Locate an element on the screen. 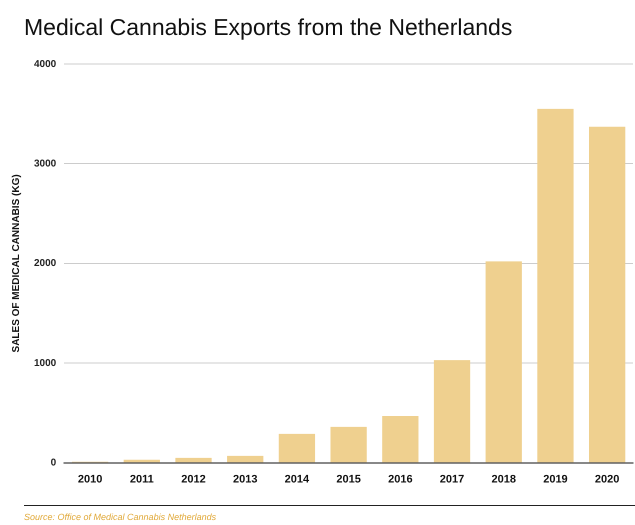 The image size is (635, 525). source-note: Source: Office of Medical Cannabis Netherlands is located at coordinates (120, 517).